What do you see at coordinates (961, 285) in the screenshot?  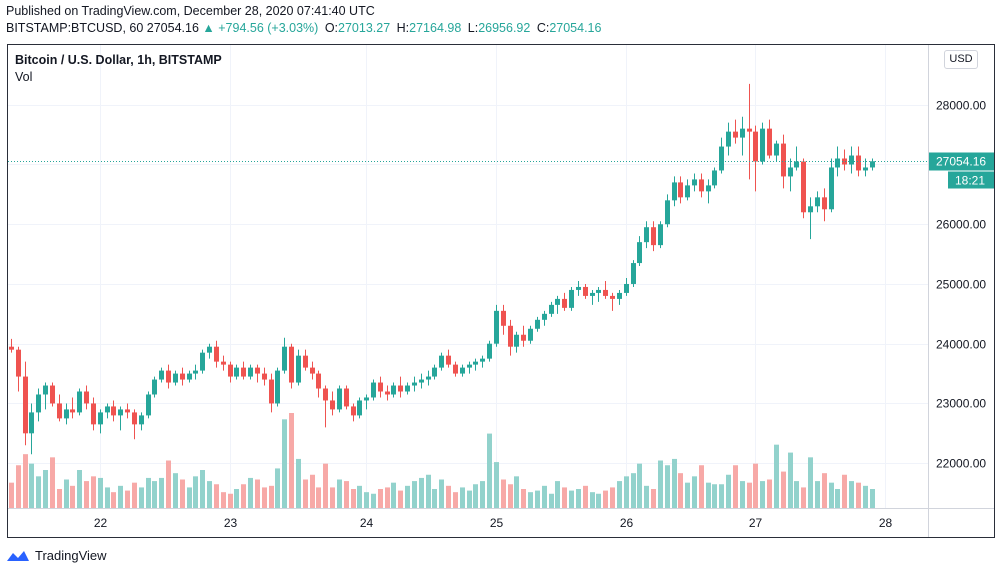 I see `price-tick-label: 25000.00` at bounding box center [961, 285].